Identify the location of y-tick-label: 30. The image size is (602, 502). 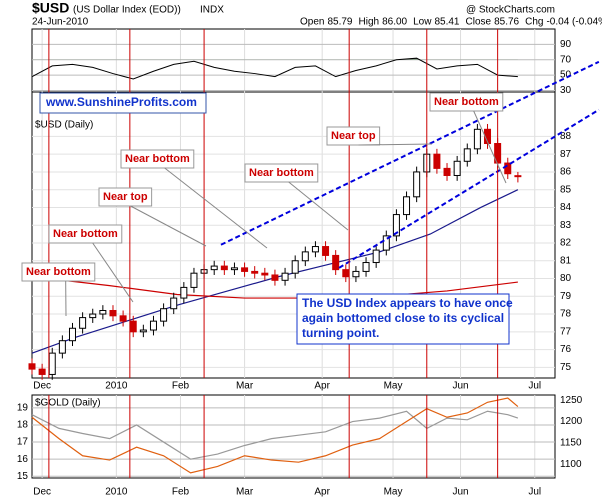
(566, 90).